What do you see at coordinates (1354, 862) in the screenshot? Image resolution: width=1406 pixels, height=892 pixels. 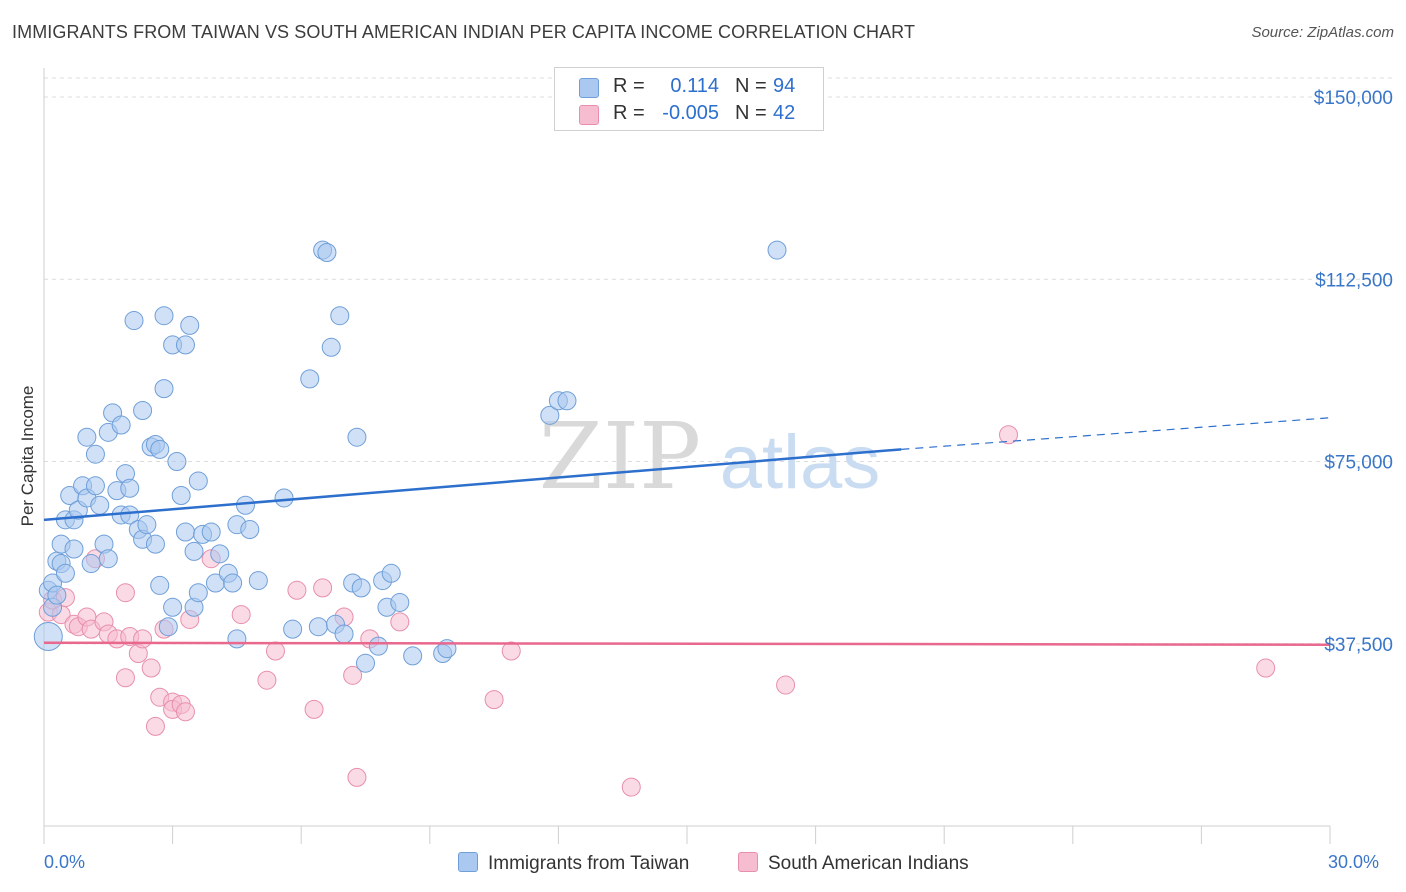 I see `x-tick-label-max: 30.0%` at bounding box center [1354, 862].